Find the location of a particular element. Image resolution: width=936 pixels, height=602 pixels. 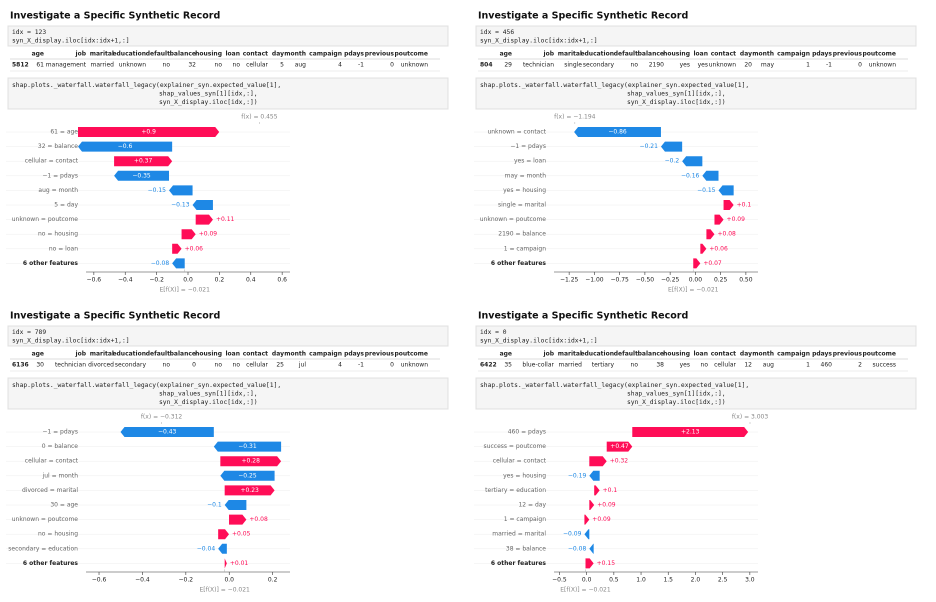

x-tick-label: −0.75 is located at coordinates (619, 280).